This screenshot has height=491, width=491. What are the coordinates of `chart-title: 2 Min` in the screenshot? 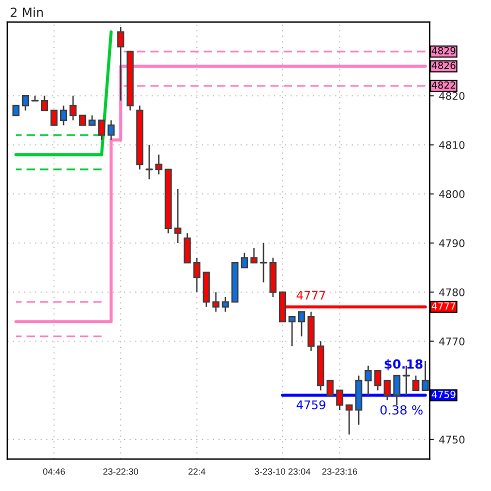 It's located at (26, 12).